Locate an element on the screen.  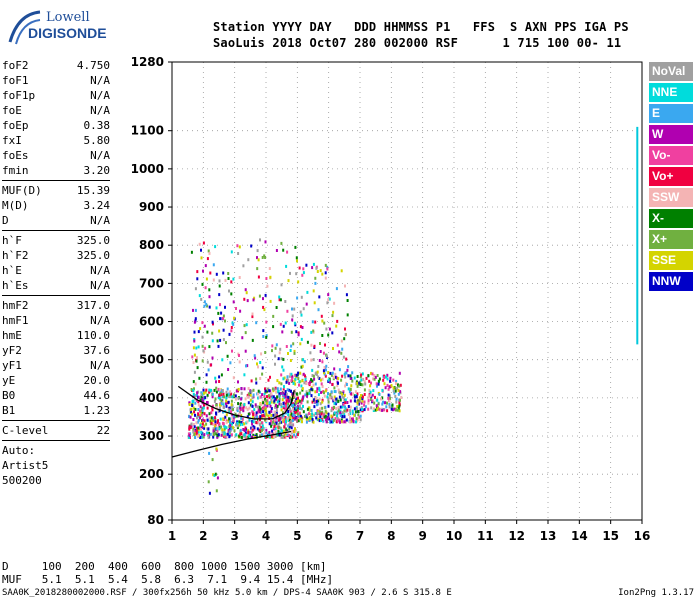
param-row: h`Es N/A is located at coordinates (56, 285).